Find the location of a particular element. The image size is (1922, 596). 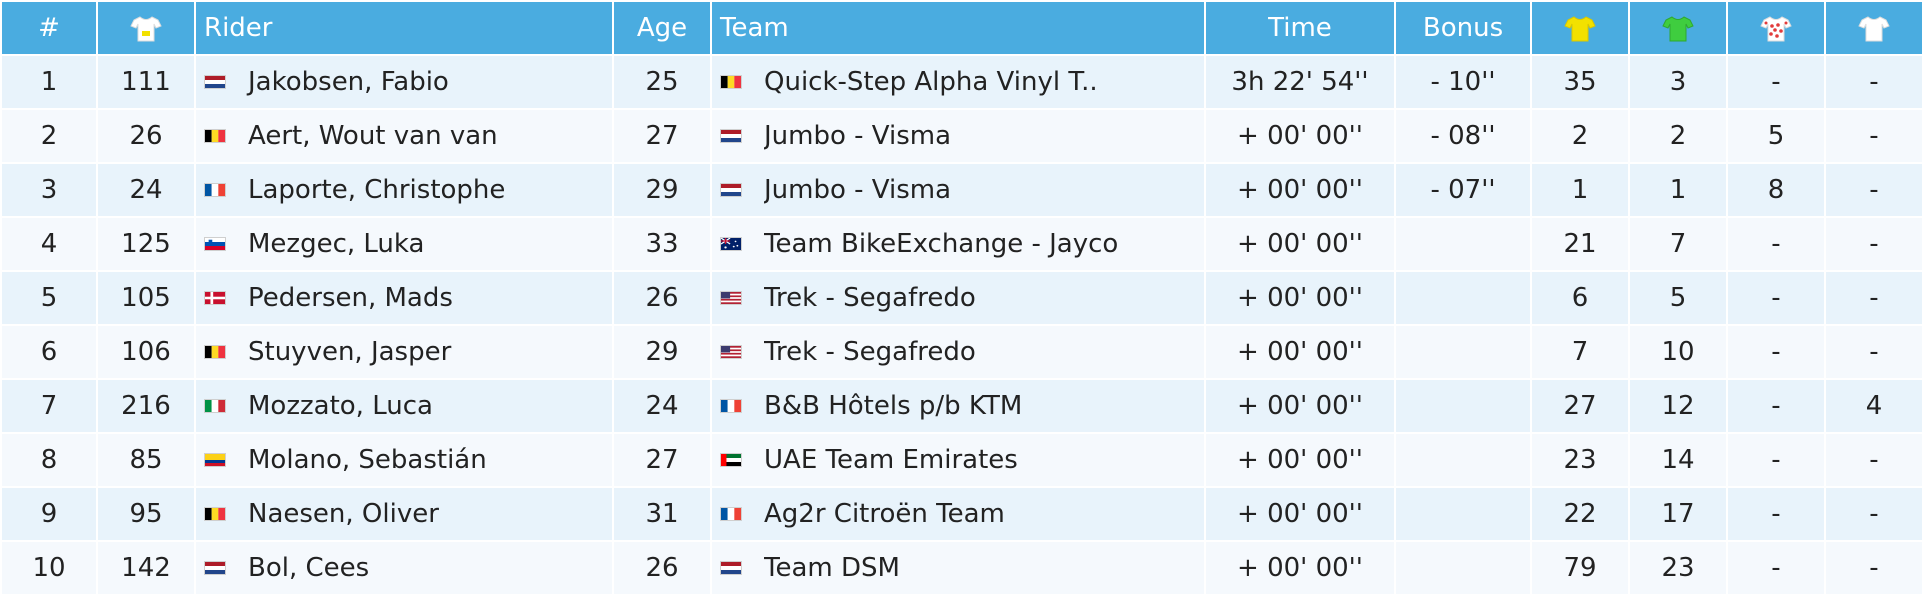

rider-name-link: Laporte, Christophe is located at coordinates (377, 190).